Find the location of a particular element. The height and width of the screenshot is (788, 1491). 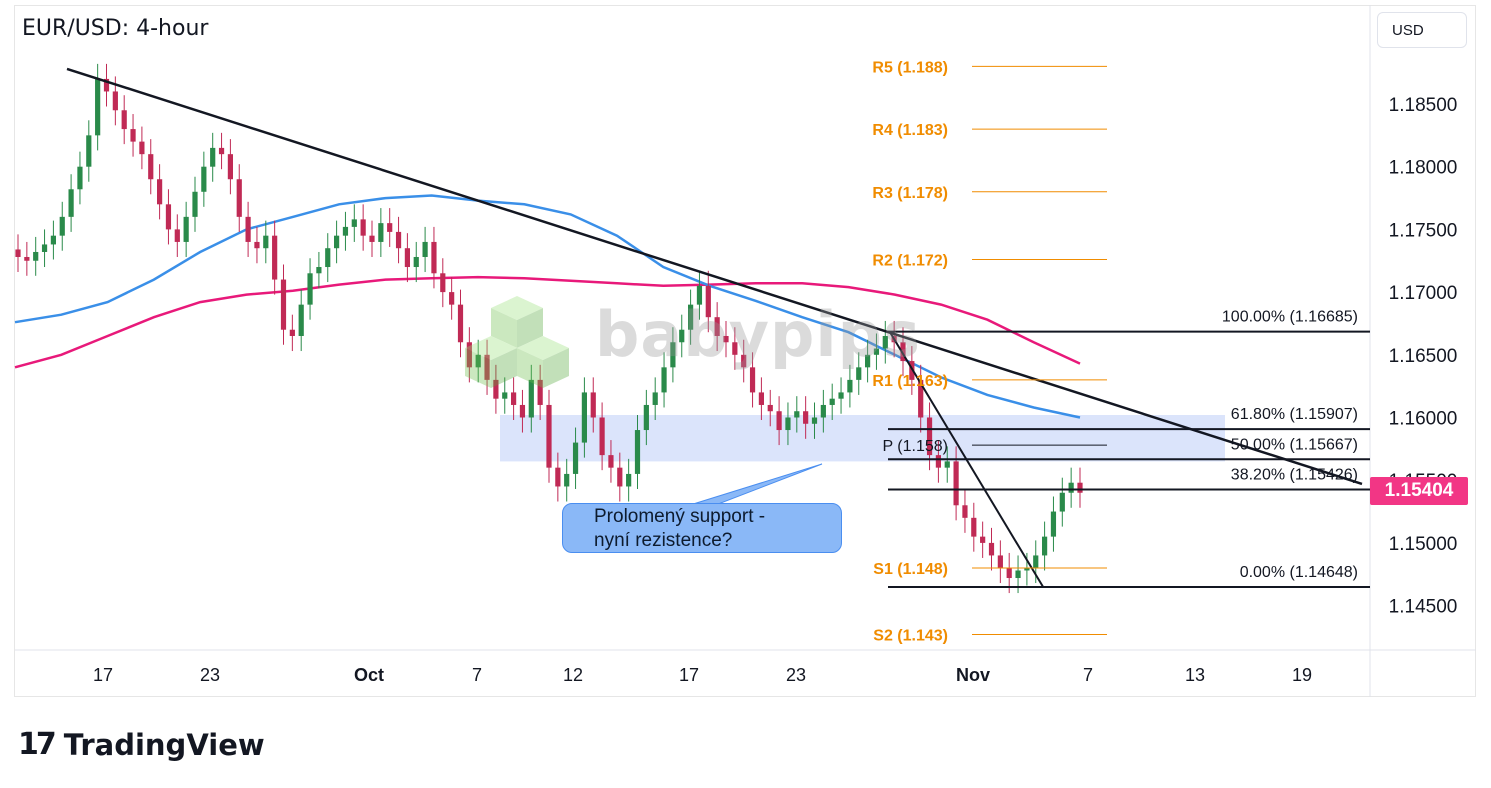

y-tick-label: 1.16000 is located at coordinates (1423, 419).